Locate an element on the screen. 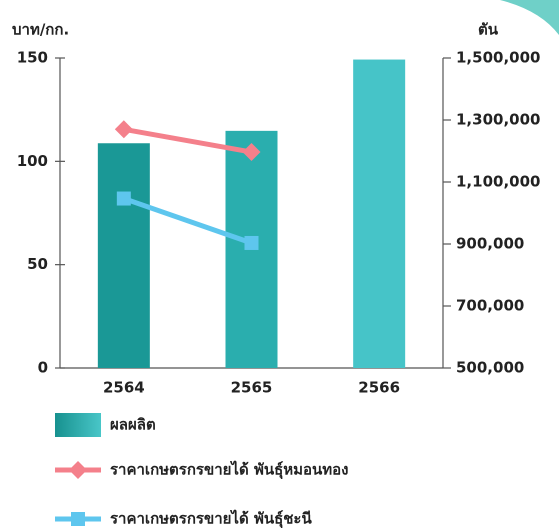 The width and height of the screenshot is (559, 531). y-tick-label: 50 is located at coordinates (37, 264).